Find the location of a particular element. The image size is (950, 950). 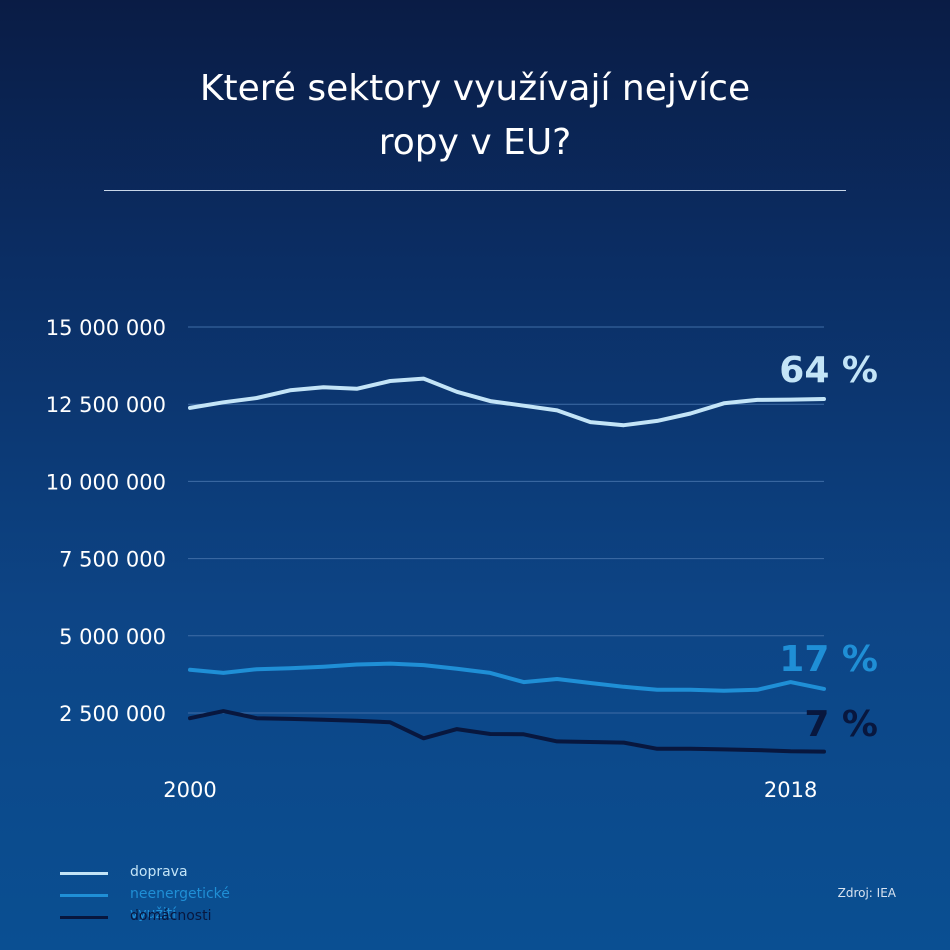

chart-title-line-2: ropy v EU? is located at coordinates (475, 142).